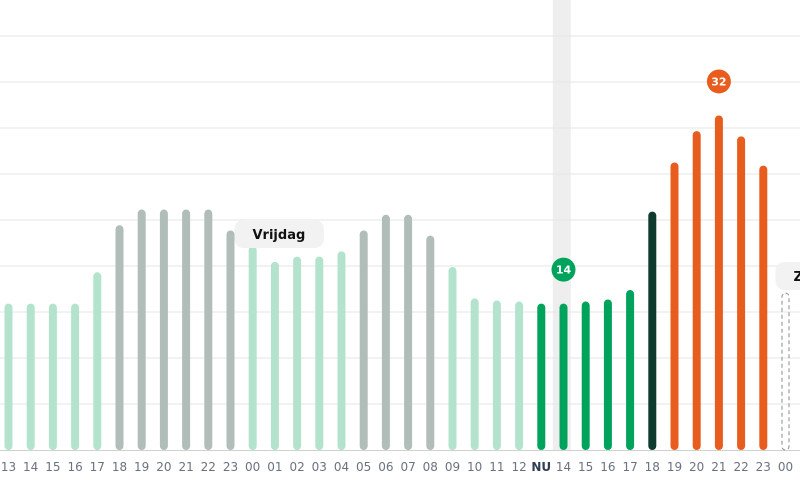  I want to click on x-tick-label: 01, so click(274, 467).